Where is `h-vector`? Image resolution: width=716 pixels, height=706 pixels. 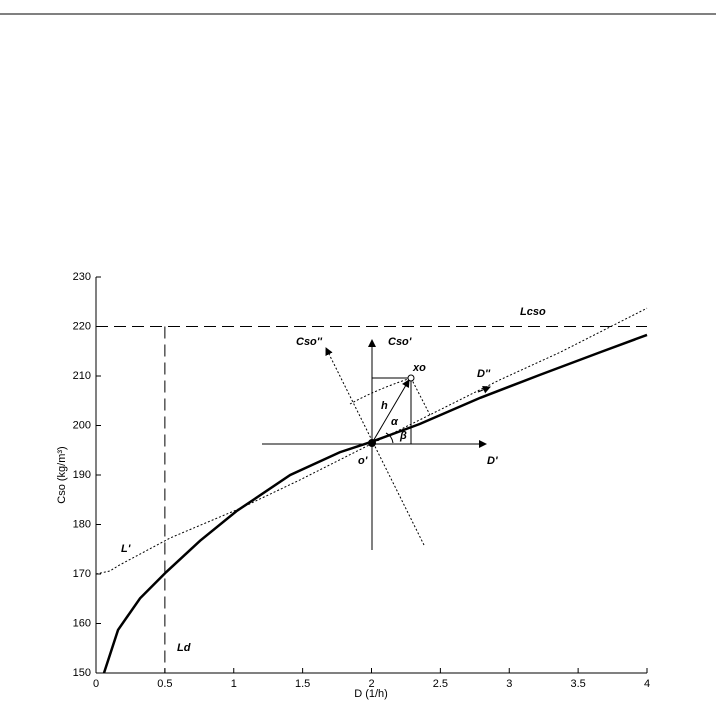 h-vector is located at coordinates (390, 411).